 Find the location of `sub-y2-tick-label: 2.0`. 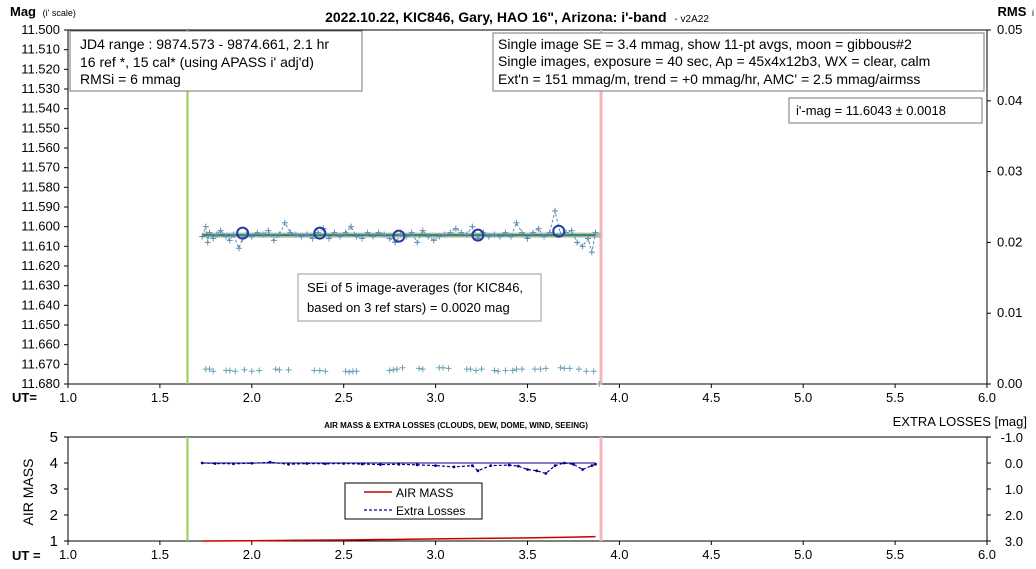

sub-y2-tick-label: 2.0 is located at coordinates (1014, 515).